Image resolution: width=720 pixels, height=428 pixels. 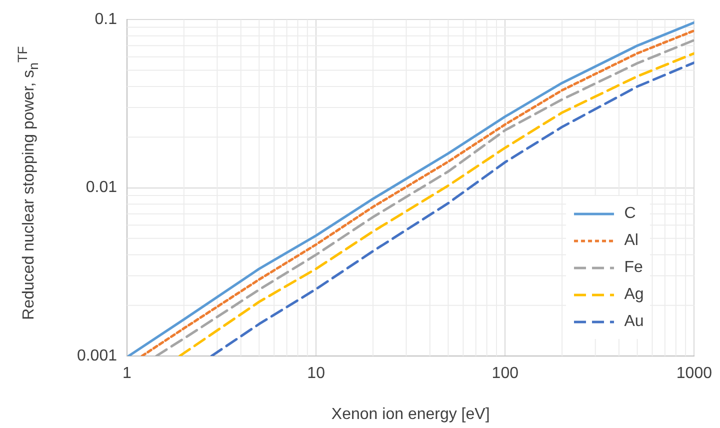 I want to click on legend-label: C, so click(x=630, y=213).